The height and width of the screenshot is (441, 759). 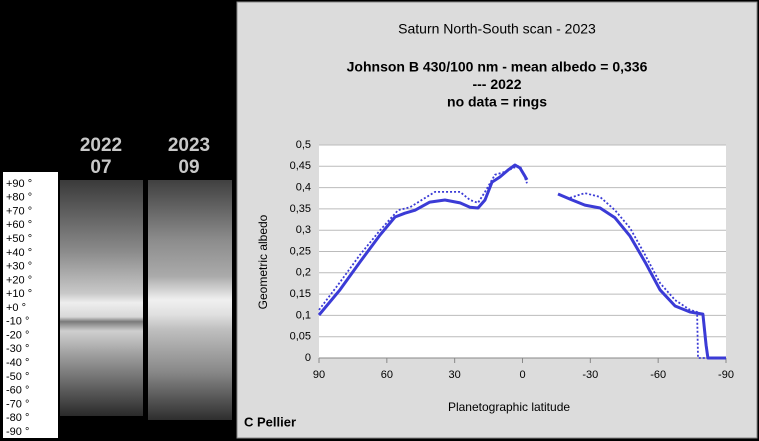 I want to click on x-tick-label: 90, so click(x=319, y=375).